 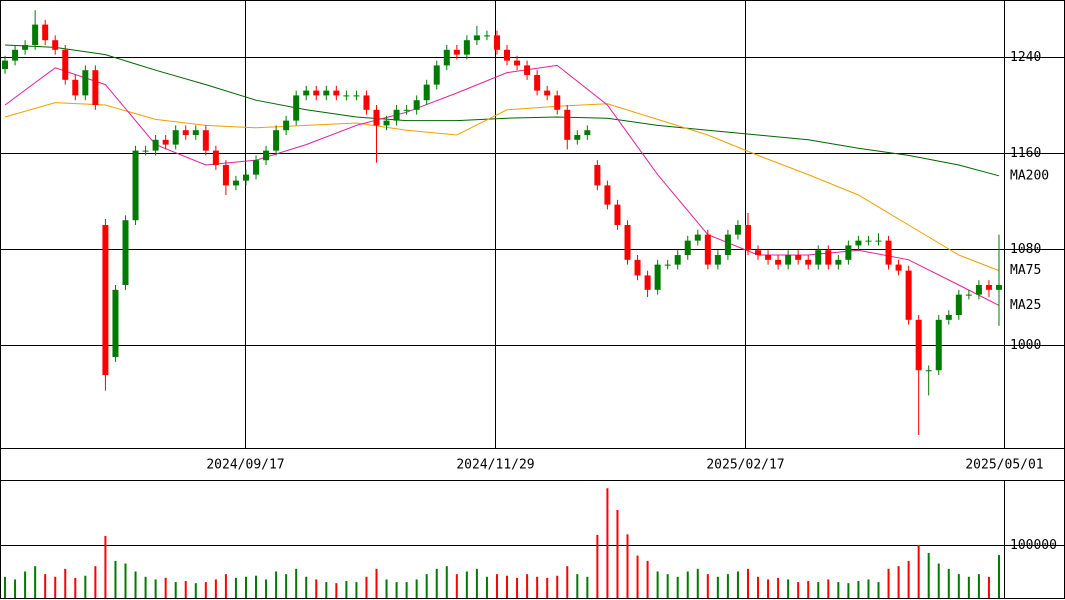 I want to click on x-tick-label: 2024/09/17, so click(x=245, y=465).